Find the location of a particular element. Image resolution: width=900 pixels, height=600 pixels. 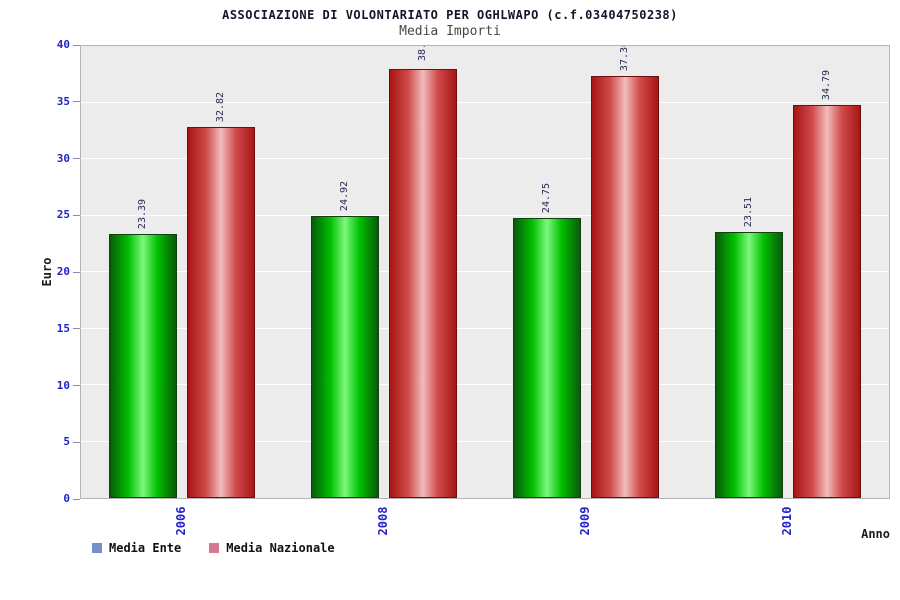

bar-value-label: 23.51 is located at coordinates (748, 212).